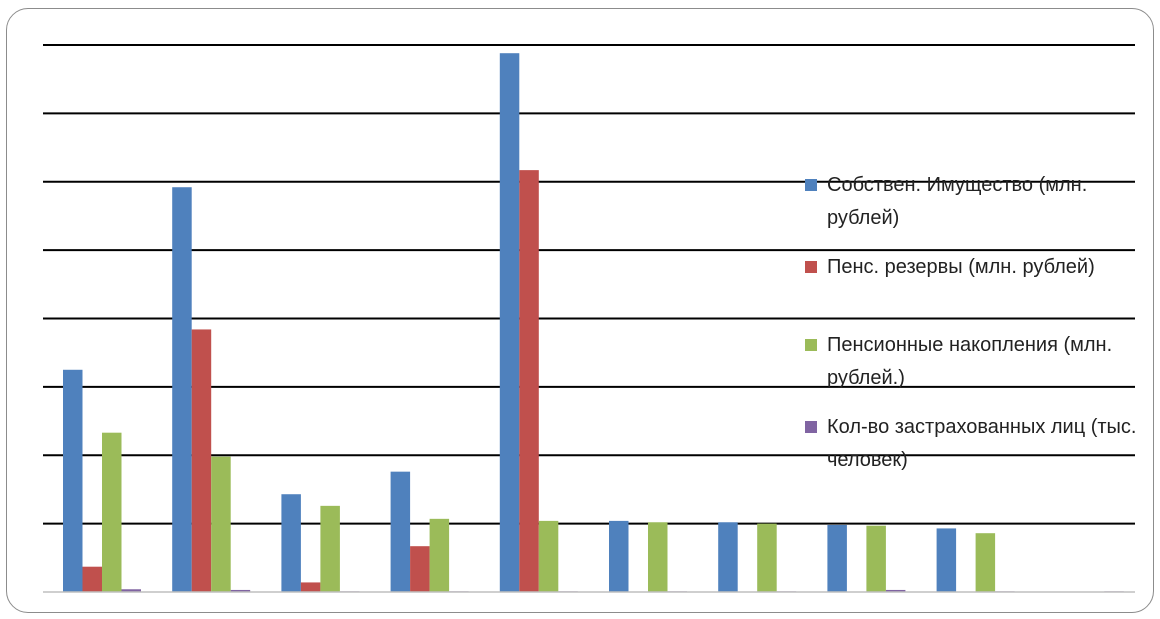 The image size is (1160, 619). What do you see at coordinates (957, 201) in the screenshot?
I see `legend-label: Собствен. Имущество (млн. рублей)` at bounding box center [957, 201].